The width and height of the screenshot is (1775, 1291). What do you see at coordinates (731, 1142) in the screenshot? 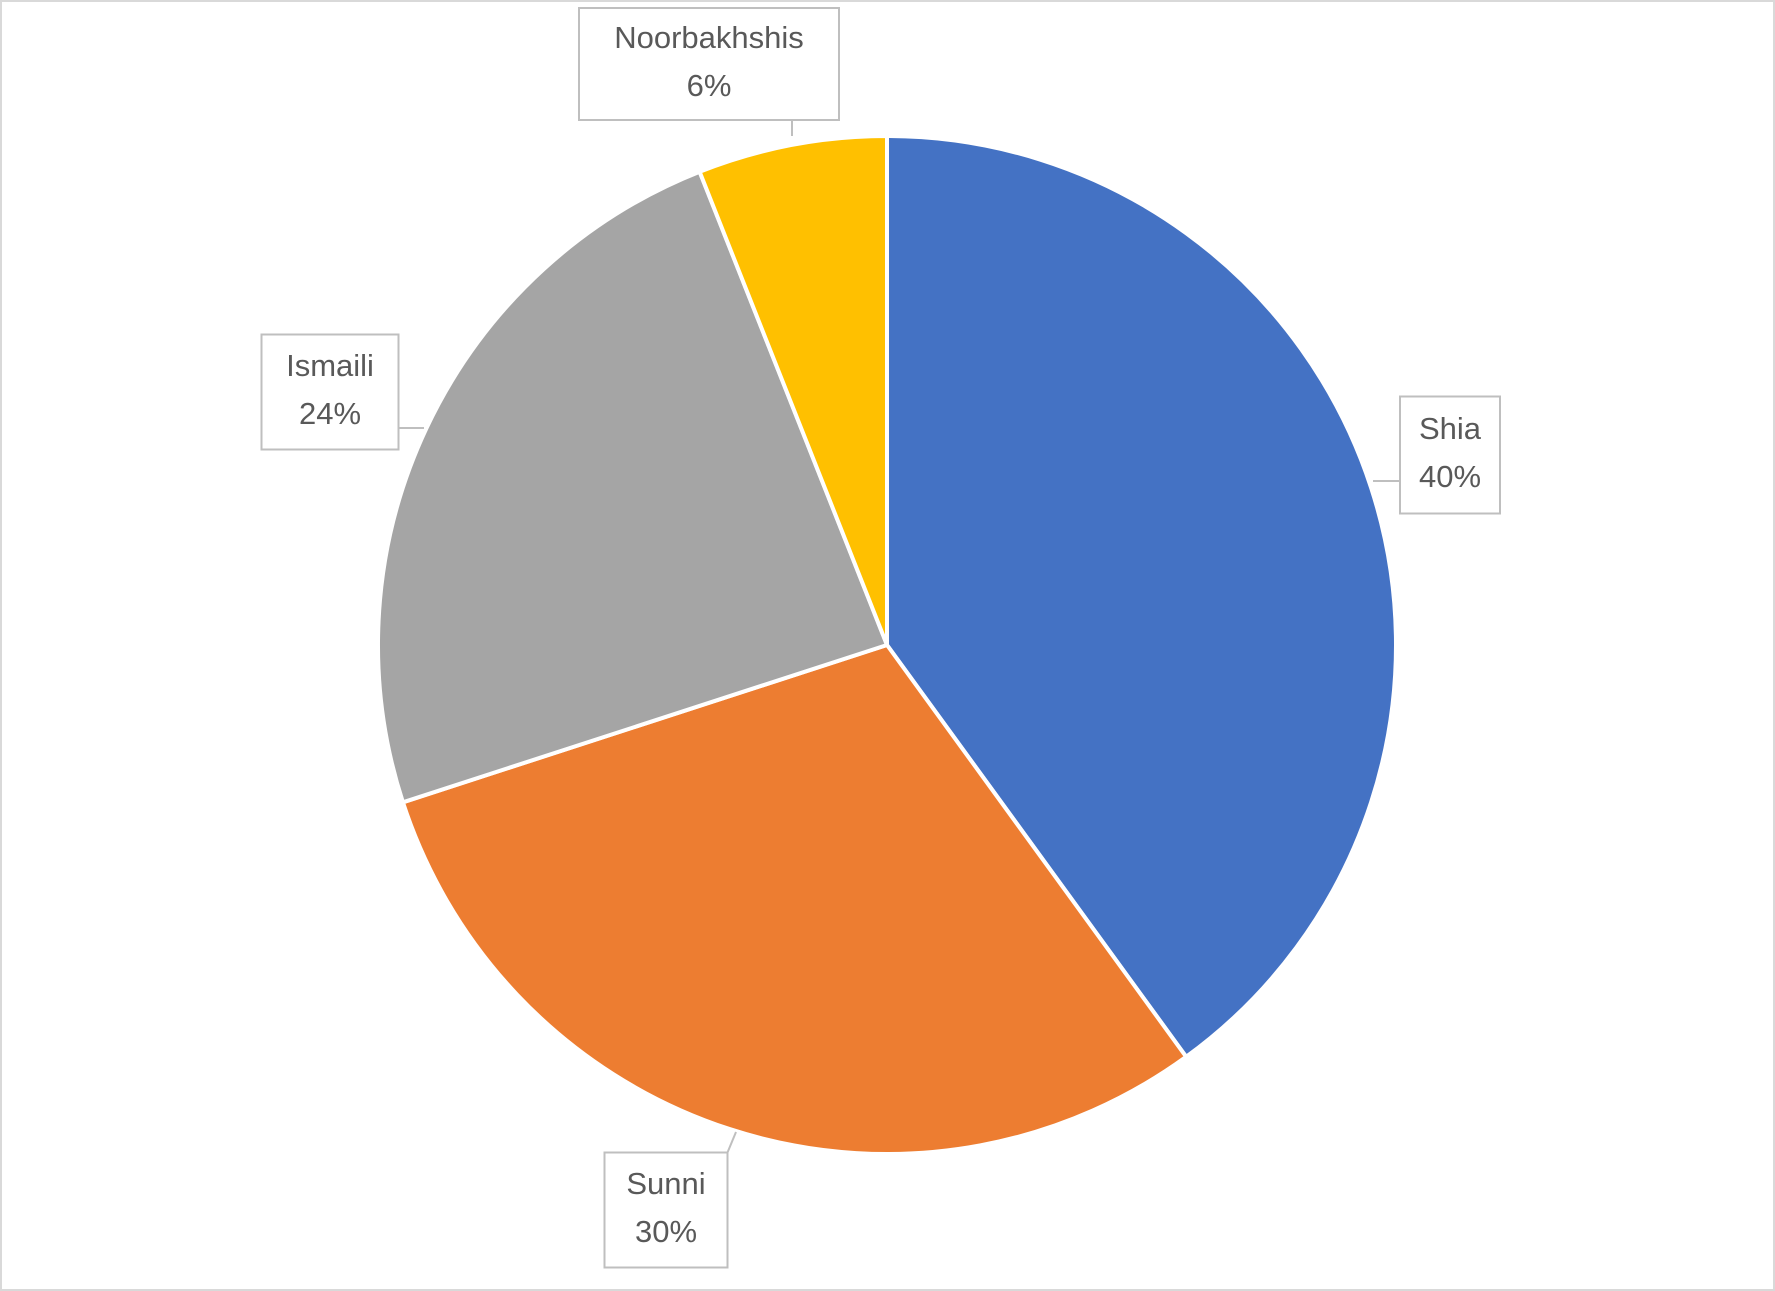
I see `label-pointer` at bounding box center [731, 1142].